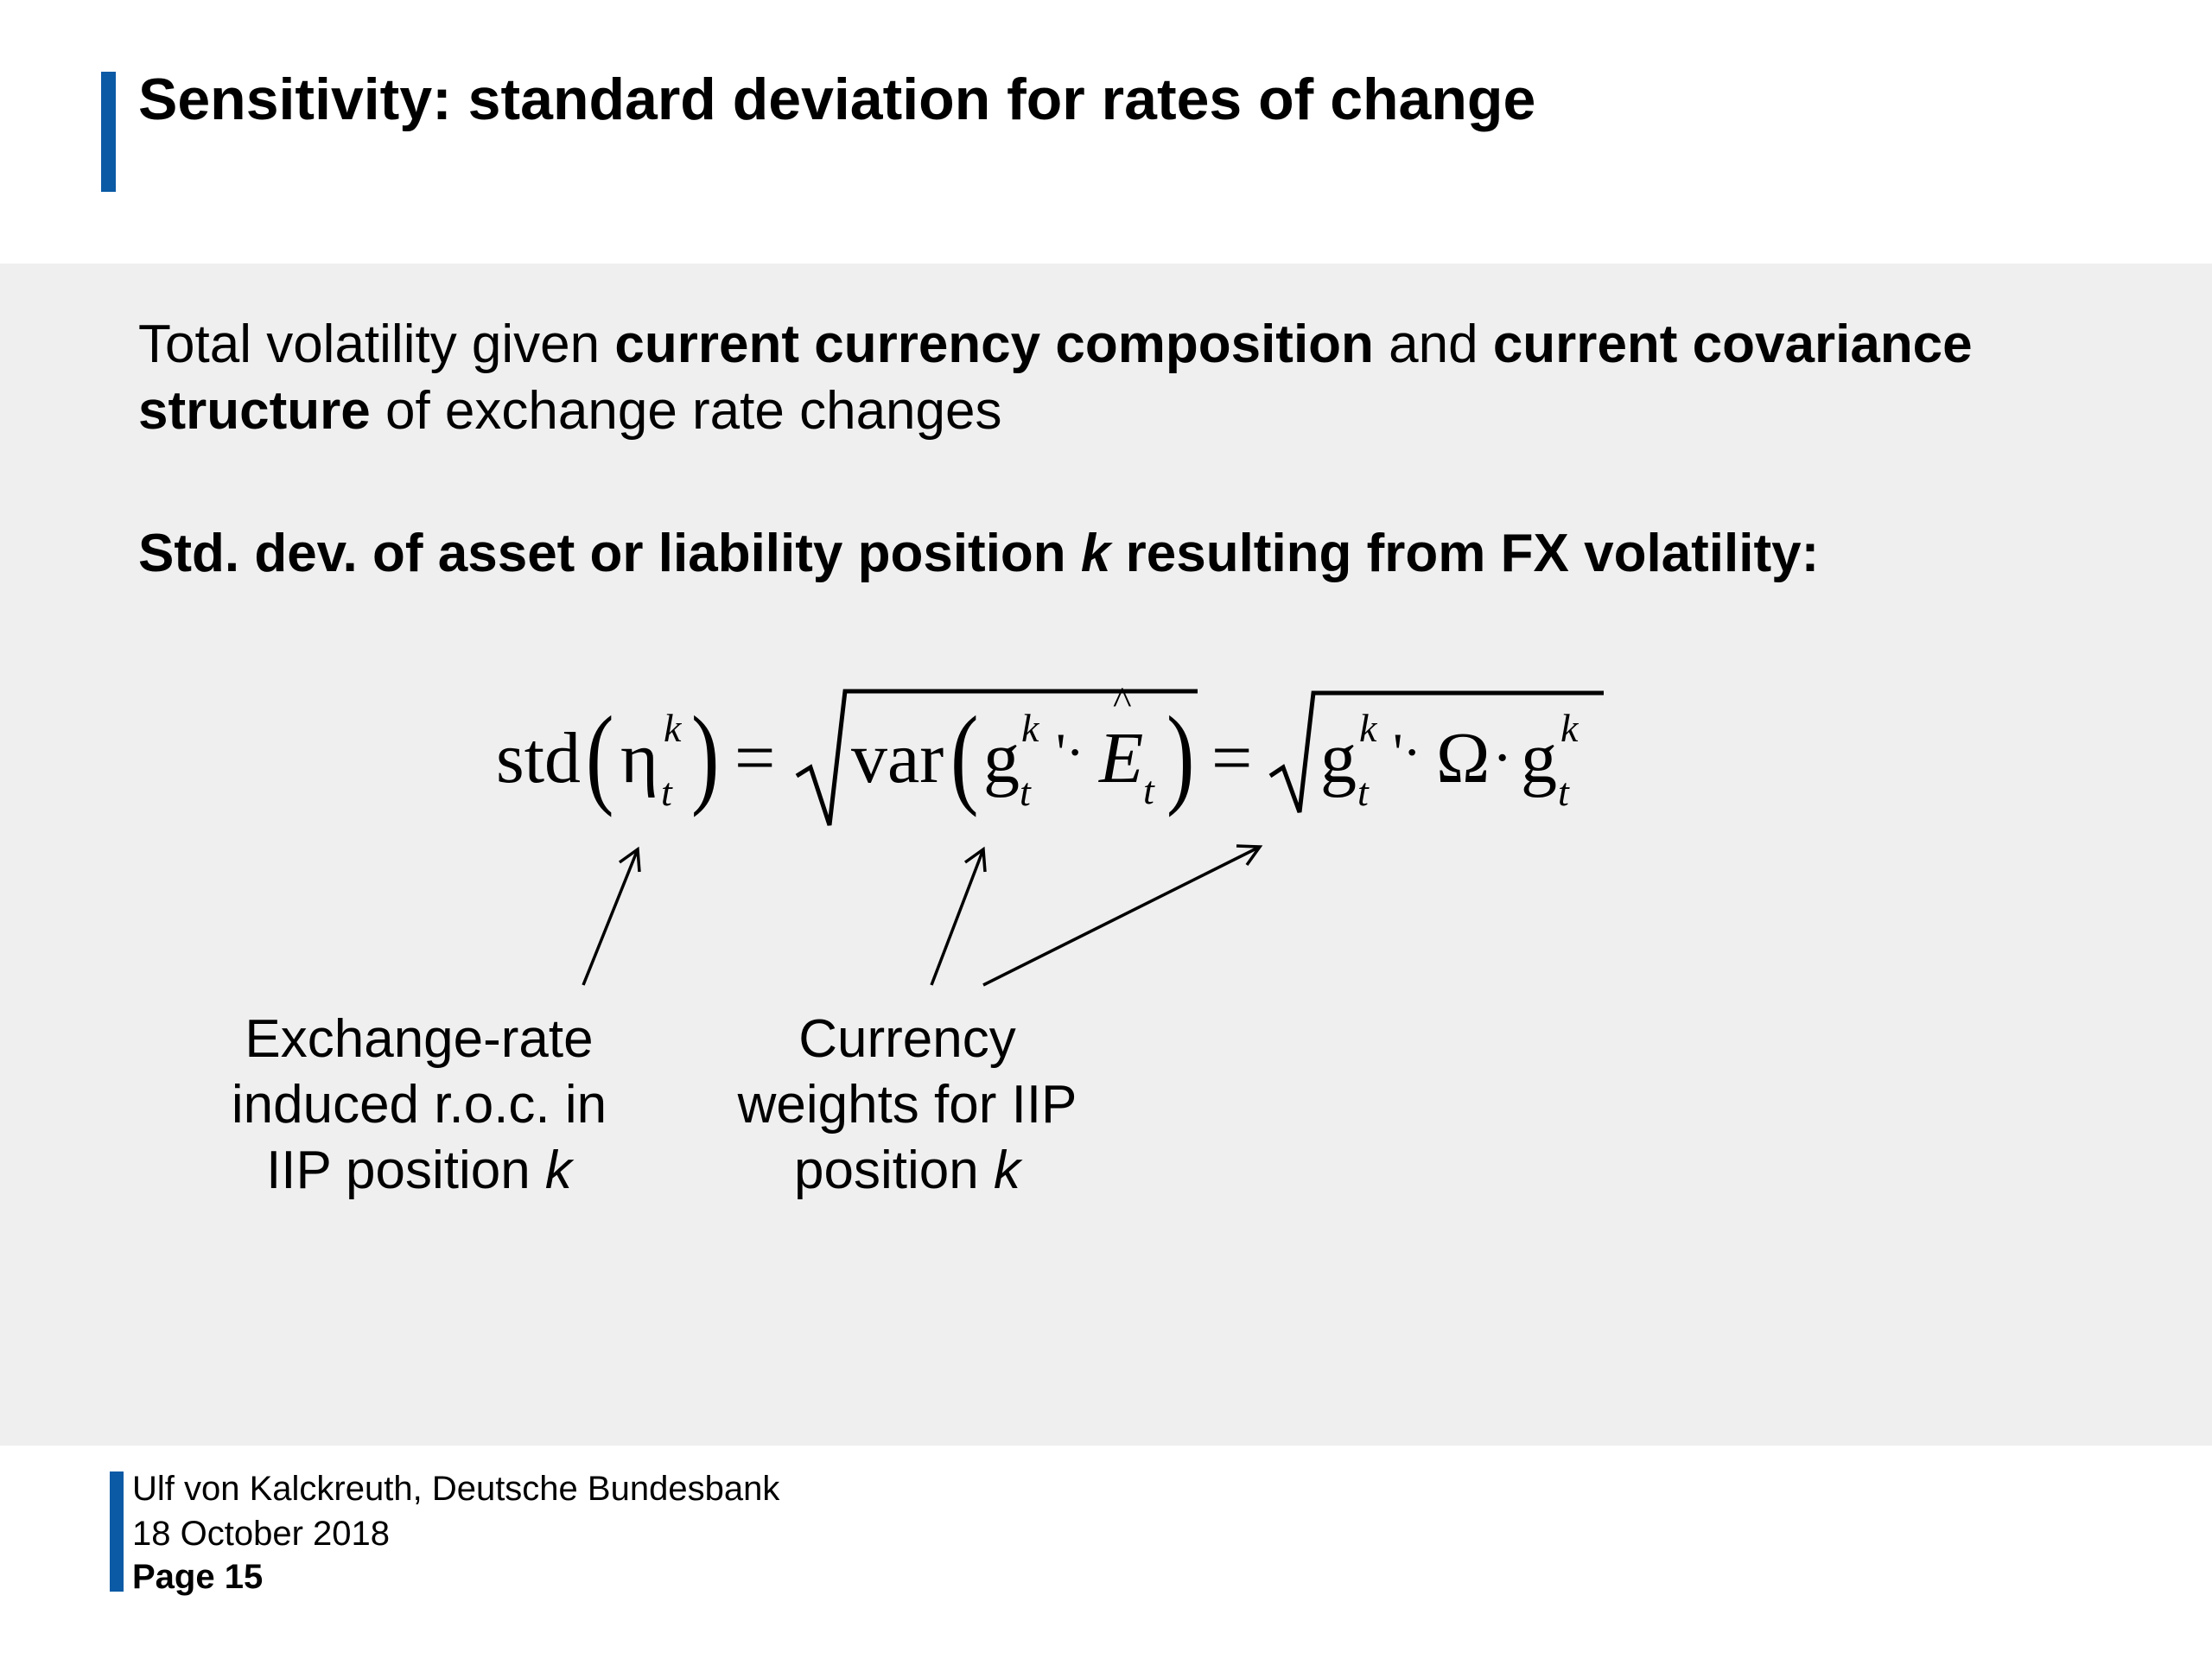 The height and width of the screenshot is (1659, 2212). Describe the element at coordinates (1122, 700) in the screenshot. I see `formula-E-hat: ^` at that location.